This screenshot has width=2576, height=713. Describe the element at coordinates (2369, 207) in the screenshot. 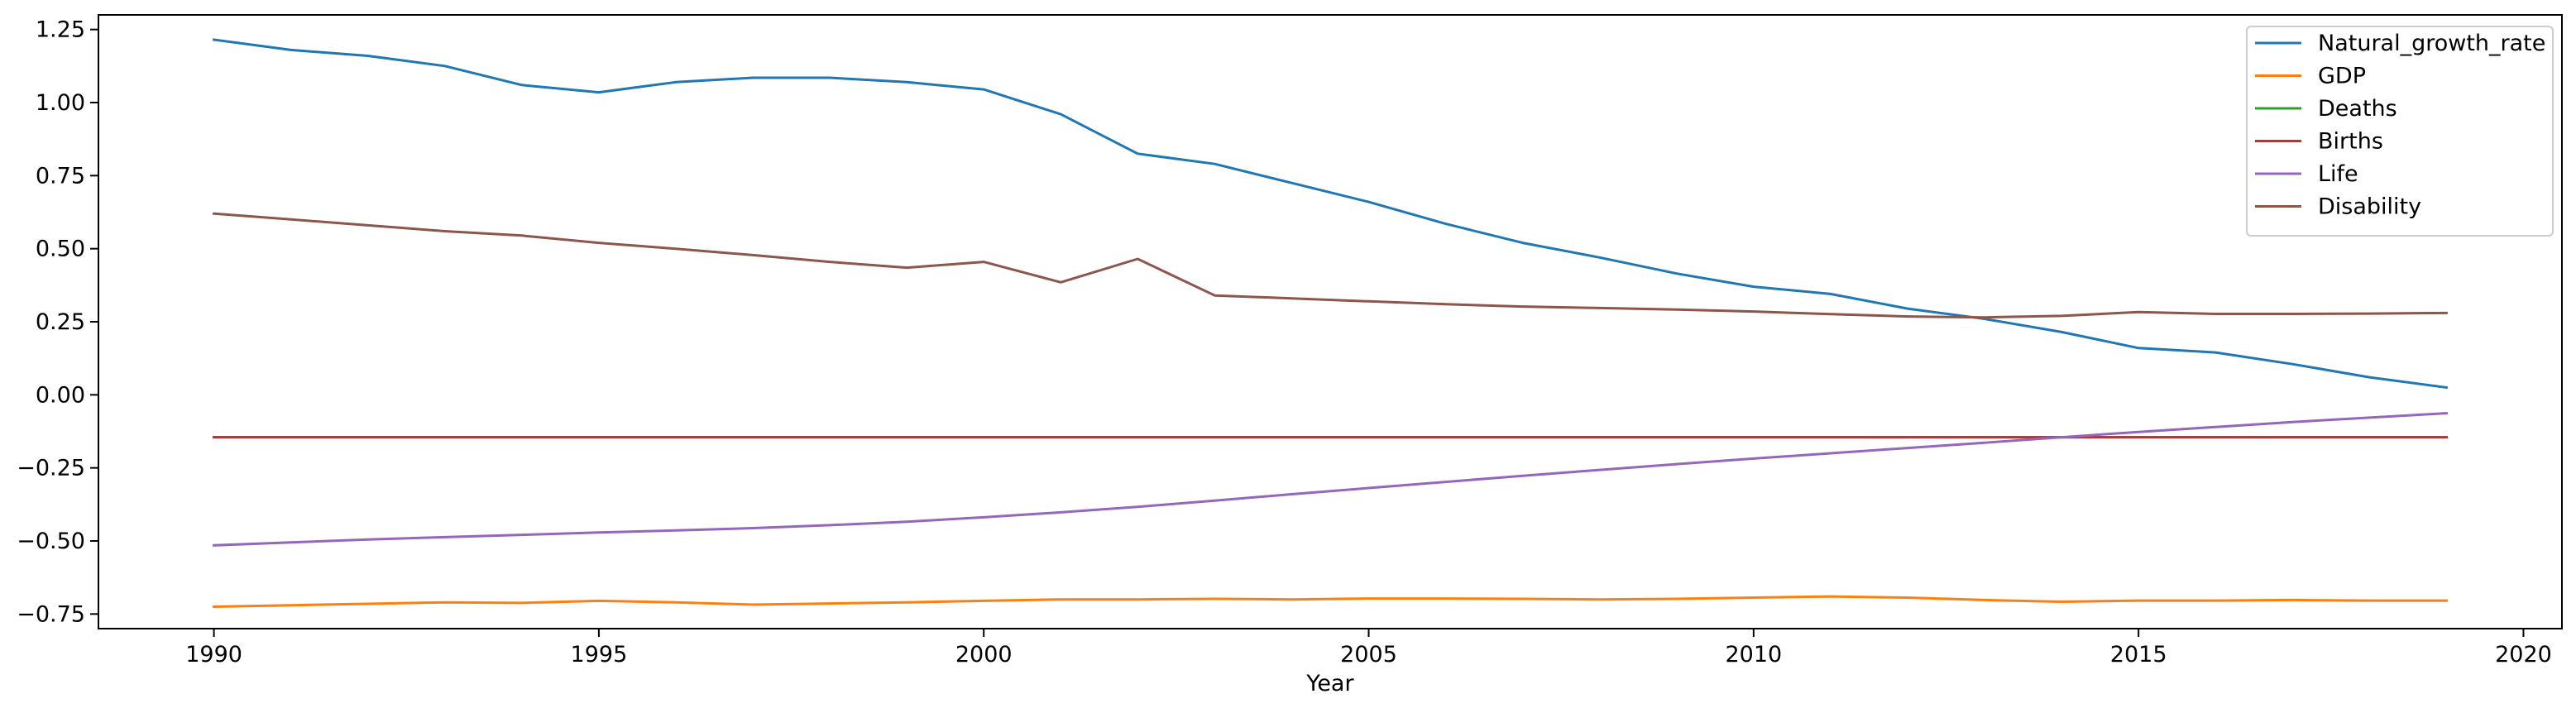

I see `legend-label: Disability` at that location.